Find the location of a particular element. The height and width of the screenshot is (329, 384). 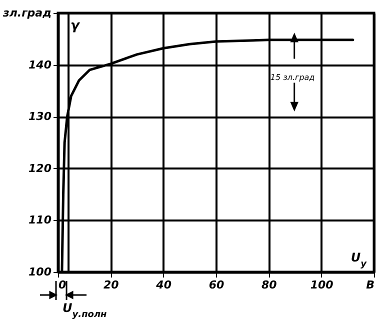

y-tick-label: 110 is located at coordinates (40, 220).